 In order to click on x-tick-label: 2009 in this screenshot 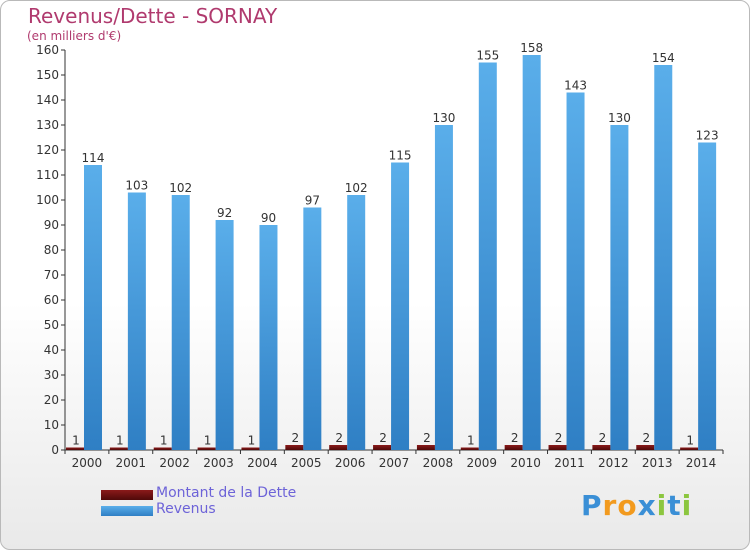, I will do `click(481, 463)`.